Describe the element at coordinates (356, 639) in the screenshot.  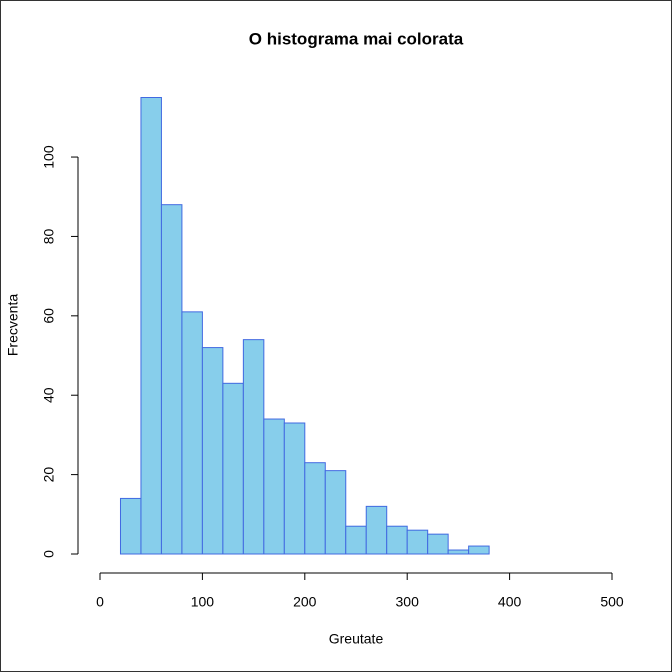
I see `x-axis-label: Greutate` at that location.